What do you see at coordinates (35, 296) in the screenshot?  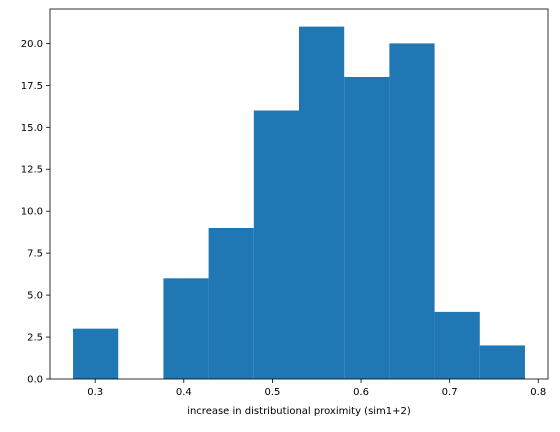 I see `y-tick-label: 5.0` at bounding box center [35, 296].